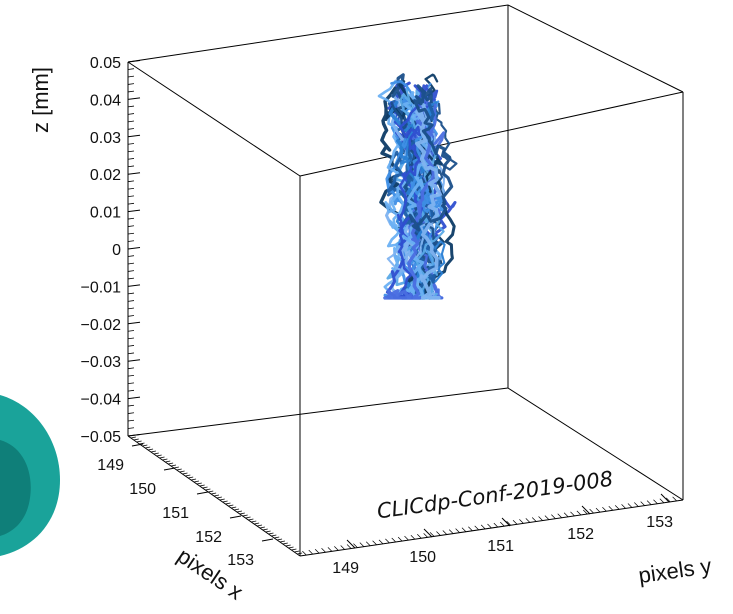  I want to click on z-tick-label: −0.03, so click(101, 362).